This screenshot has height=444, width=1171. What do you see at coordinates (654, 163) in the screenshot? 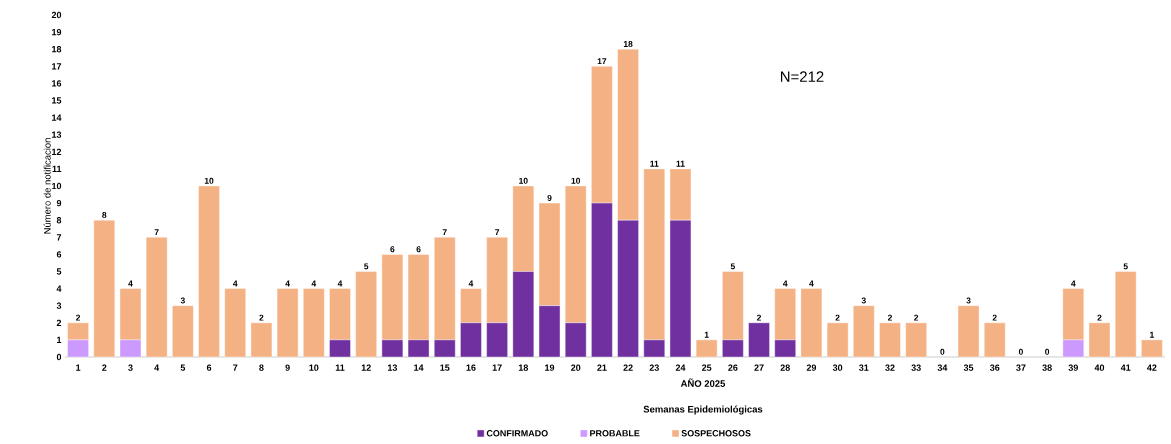
I see `total-label: 11` at bounding box center [654, 163].